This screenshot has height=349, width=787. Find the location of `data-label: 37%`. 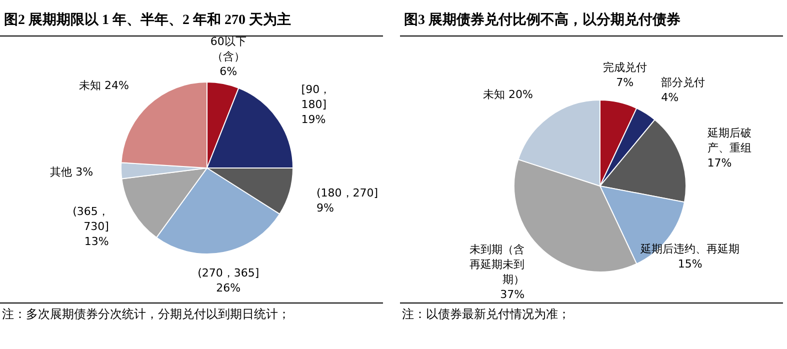

data-label: 37% is located at coordinates (512, 295).